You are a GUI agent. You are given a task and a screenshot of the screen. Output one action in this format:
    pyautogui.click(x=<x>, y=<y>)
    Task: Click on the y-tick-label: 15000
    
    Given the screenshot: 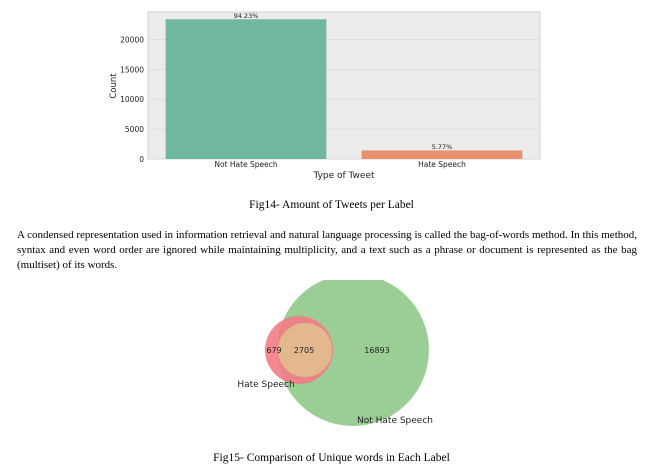 What is the action you would take?
    pyautogui.click(x=132, y=69)
    